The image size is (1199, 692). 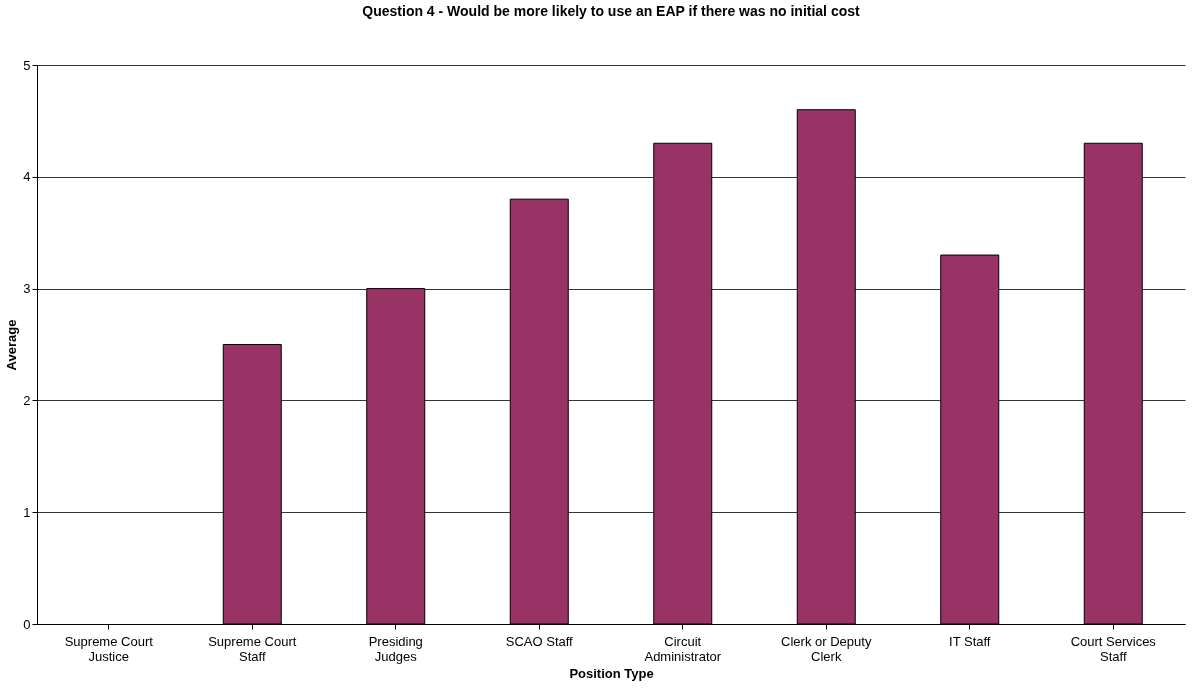 What do you see at coordinates (27, 400) in the screenshot?
I see `y-tick-label: 2` at bounding box center [27, 400].